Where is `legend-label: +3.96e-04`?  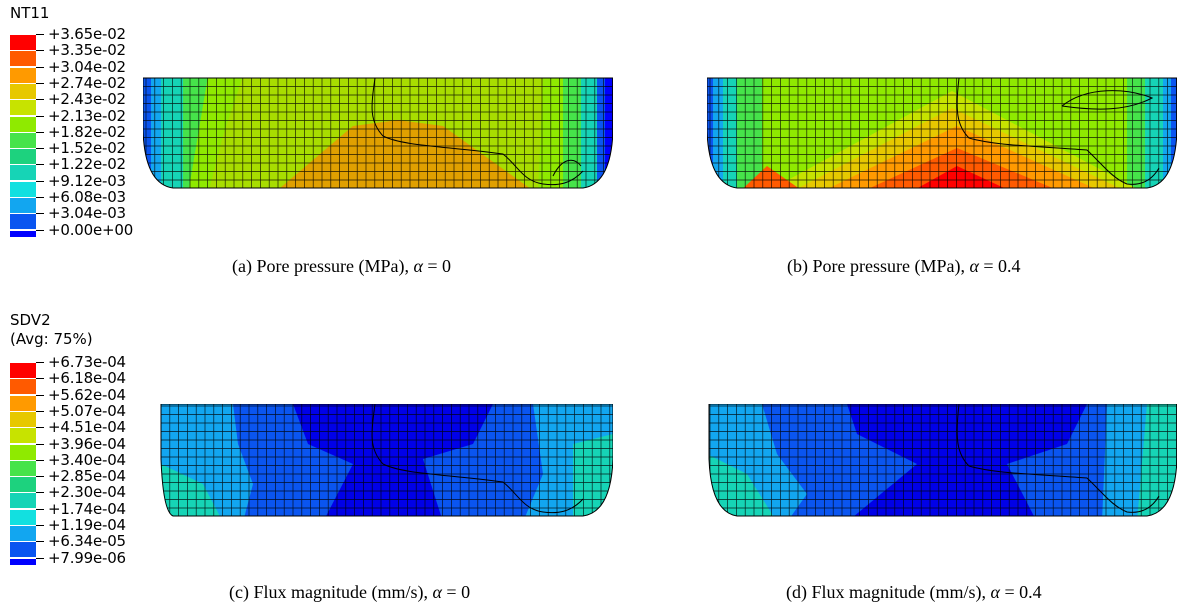 legend-label: +3.96e-04 is located at coordinates (87, 443).